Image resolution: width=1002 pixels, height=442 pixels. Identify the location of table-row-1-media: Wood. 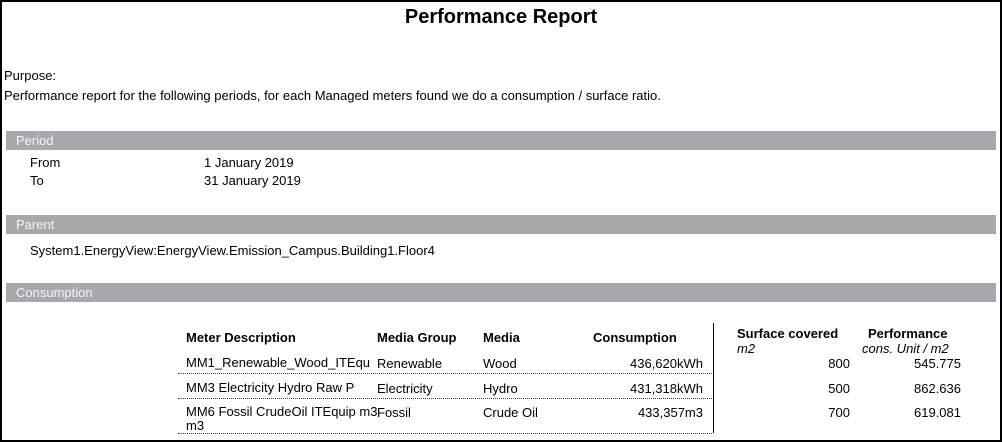
(500, 363).